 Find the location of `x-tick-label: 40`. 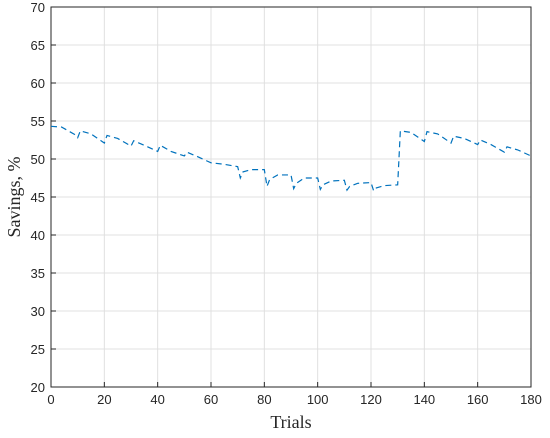

x-tick-label: 40 is located at coordinates (157, 399).